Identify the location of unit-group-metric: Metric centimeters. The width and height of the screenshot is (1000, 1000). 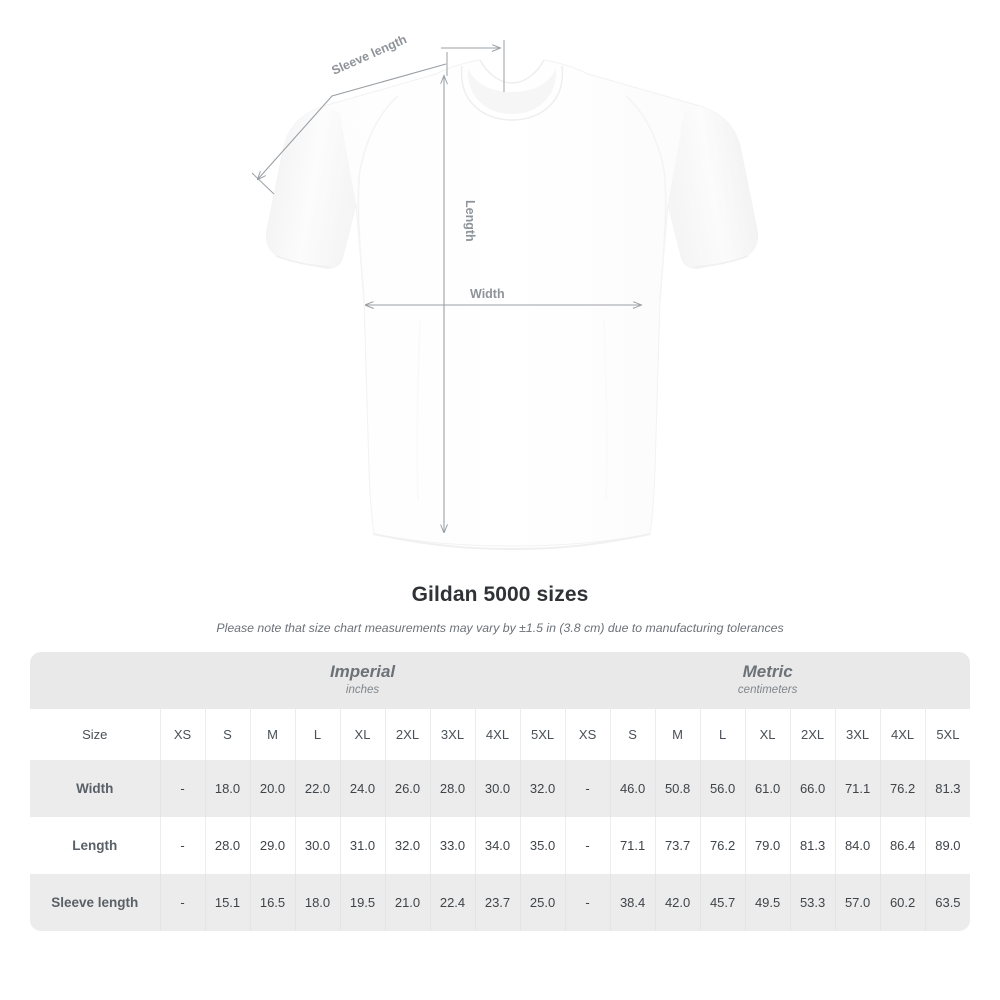
(768, 680).